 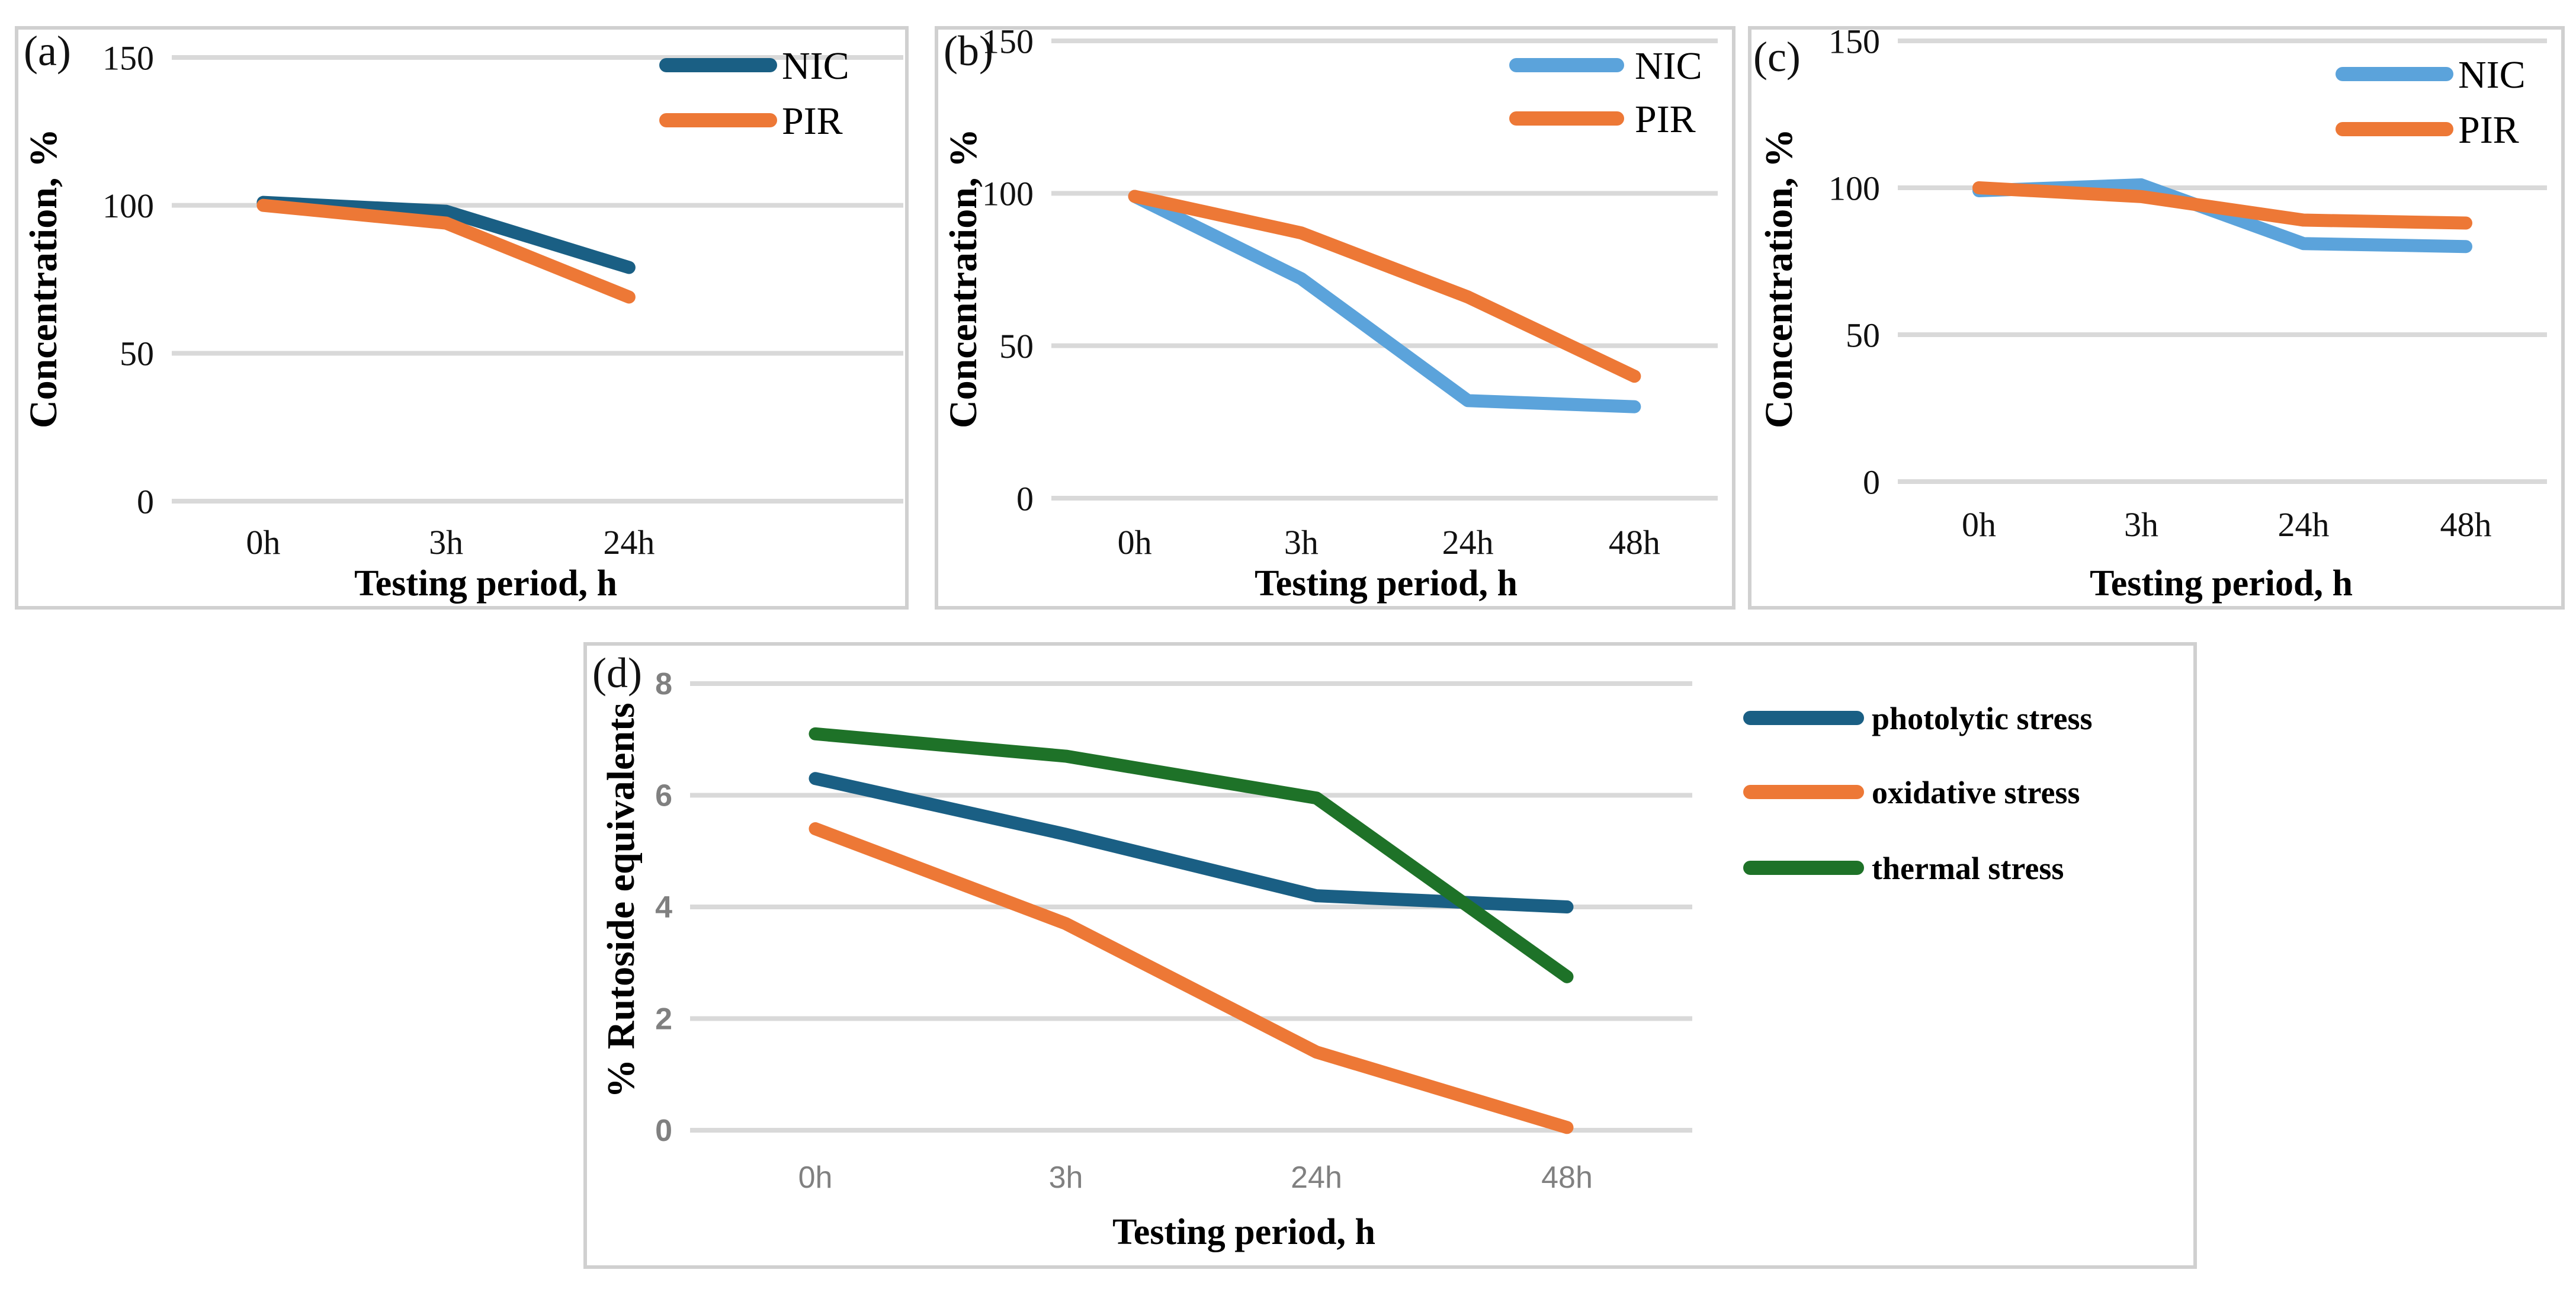 I want to click on series-line-nic, so click(x=1384, y=302).